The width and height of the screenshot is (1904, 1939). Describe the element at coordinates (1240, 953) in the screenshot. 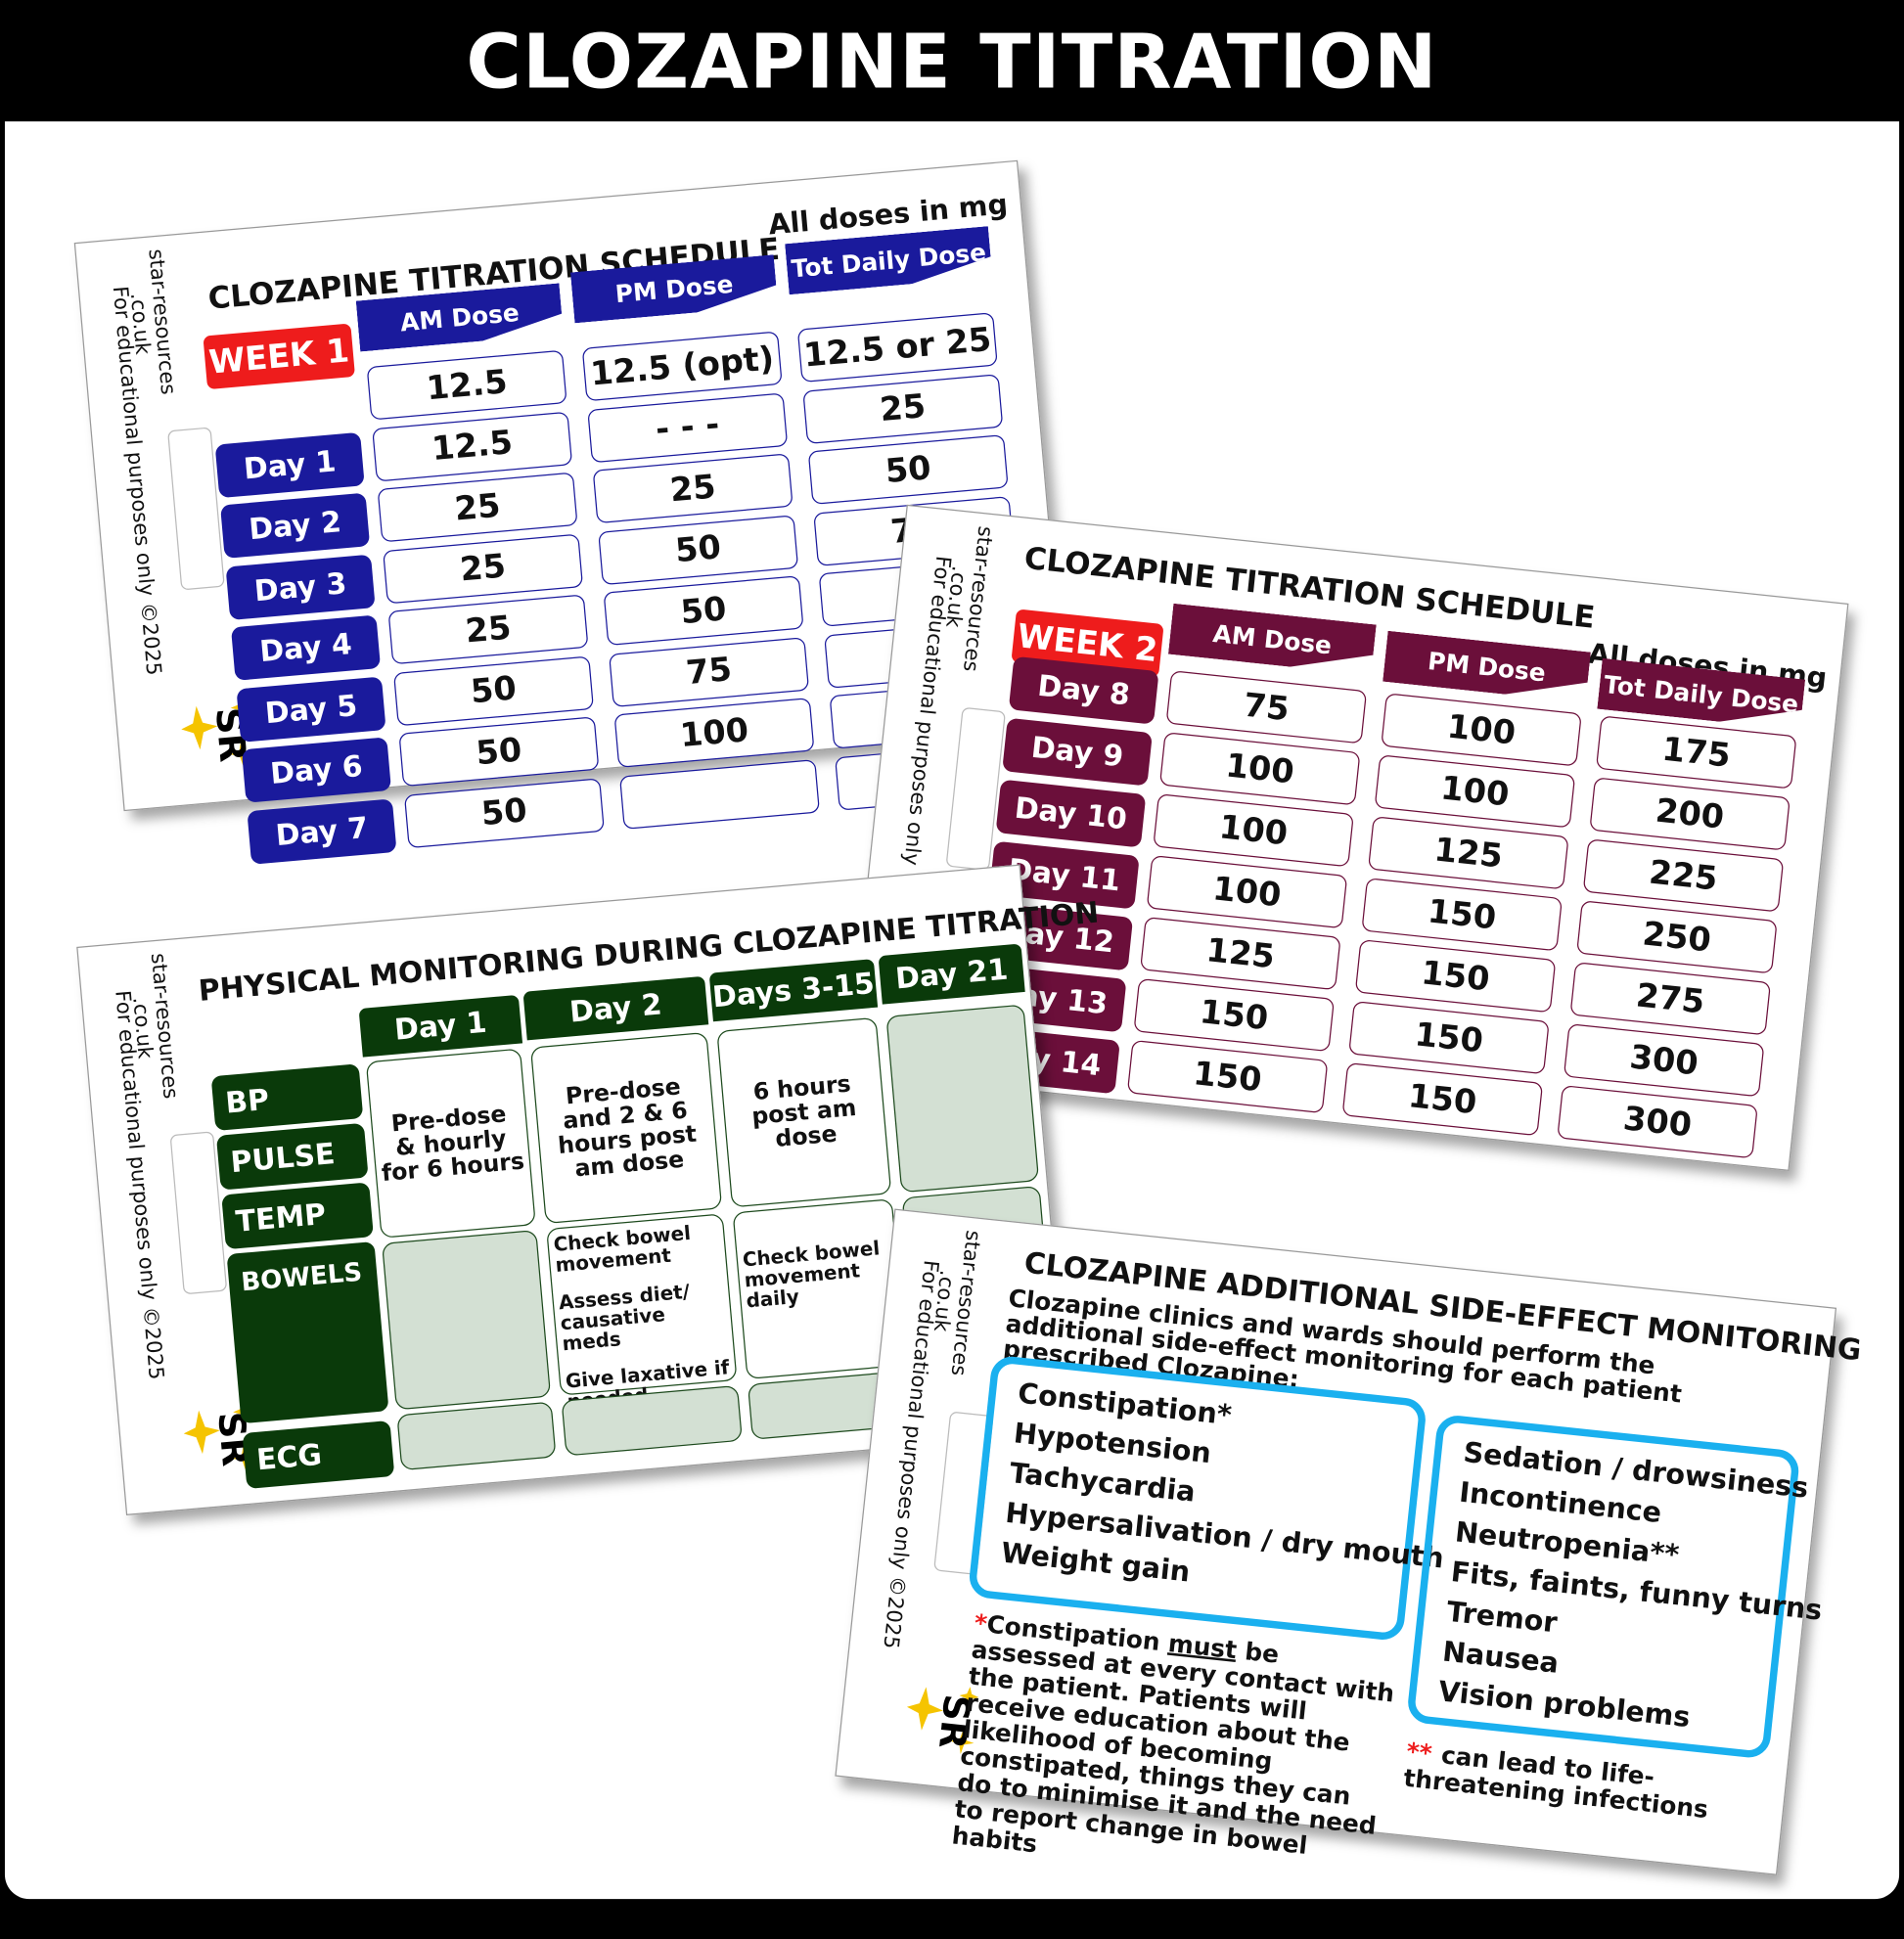

I see `dose-cell-am: 125` at that location.